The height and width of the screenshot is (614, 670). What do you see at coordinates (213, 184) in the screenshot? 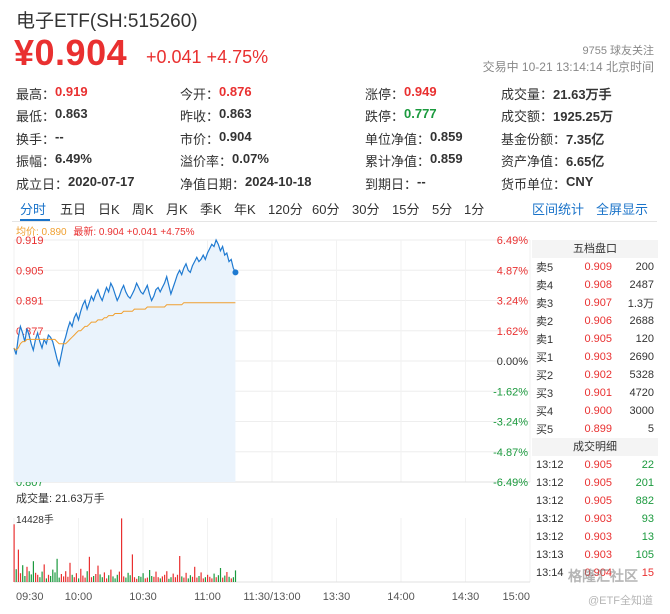
I see `stat-label: 净值日期：` at bounding box center [213, 184].